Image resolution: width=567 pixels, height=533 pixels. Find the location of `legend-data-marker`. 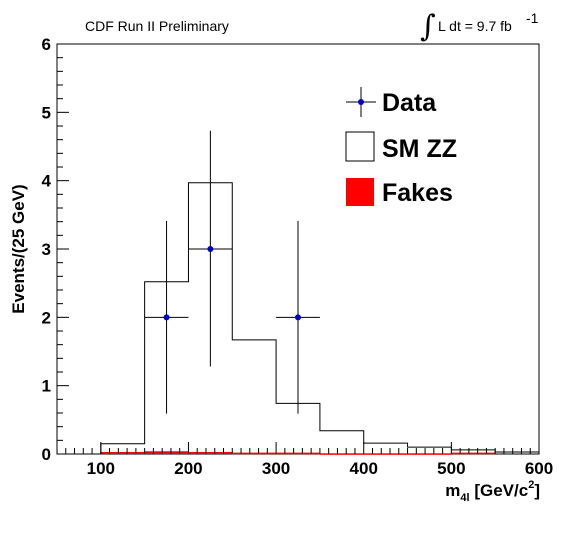

legend-data-marker is located at coordinates (361, 102).